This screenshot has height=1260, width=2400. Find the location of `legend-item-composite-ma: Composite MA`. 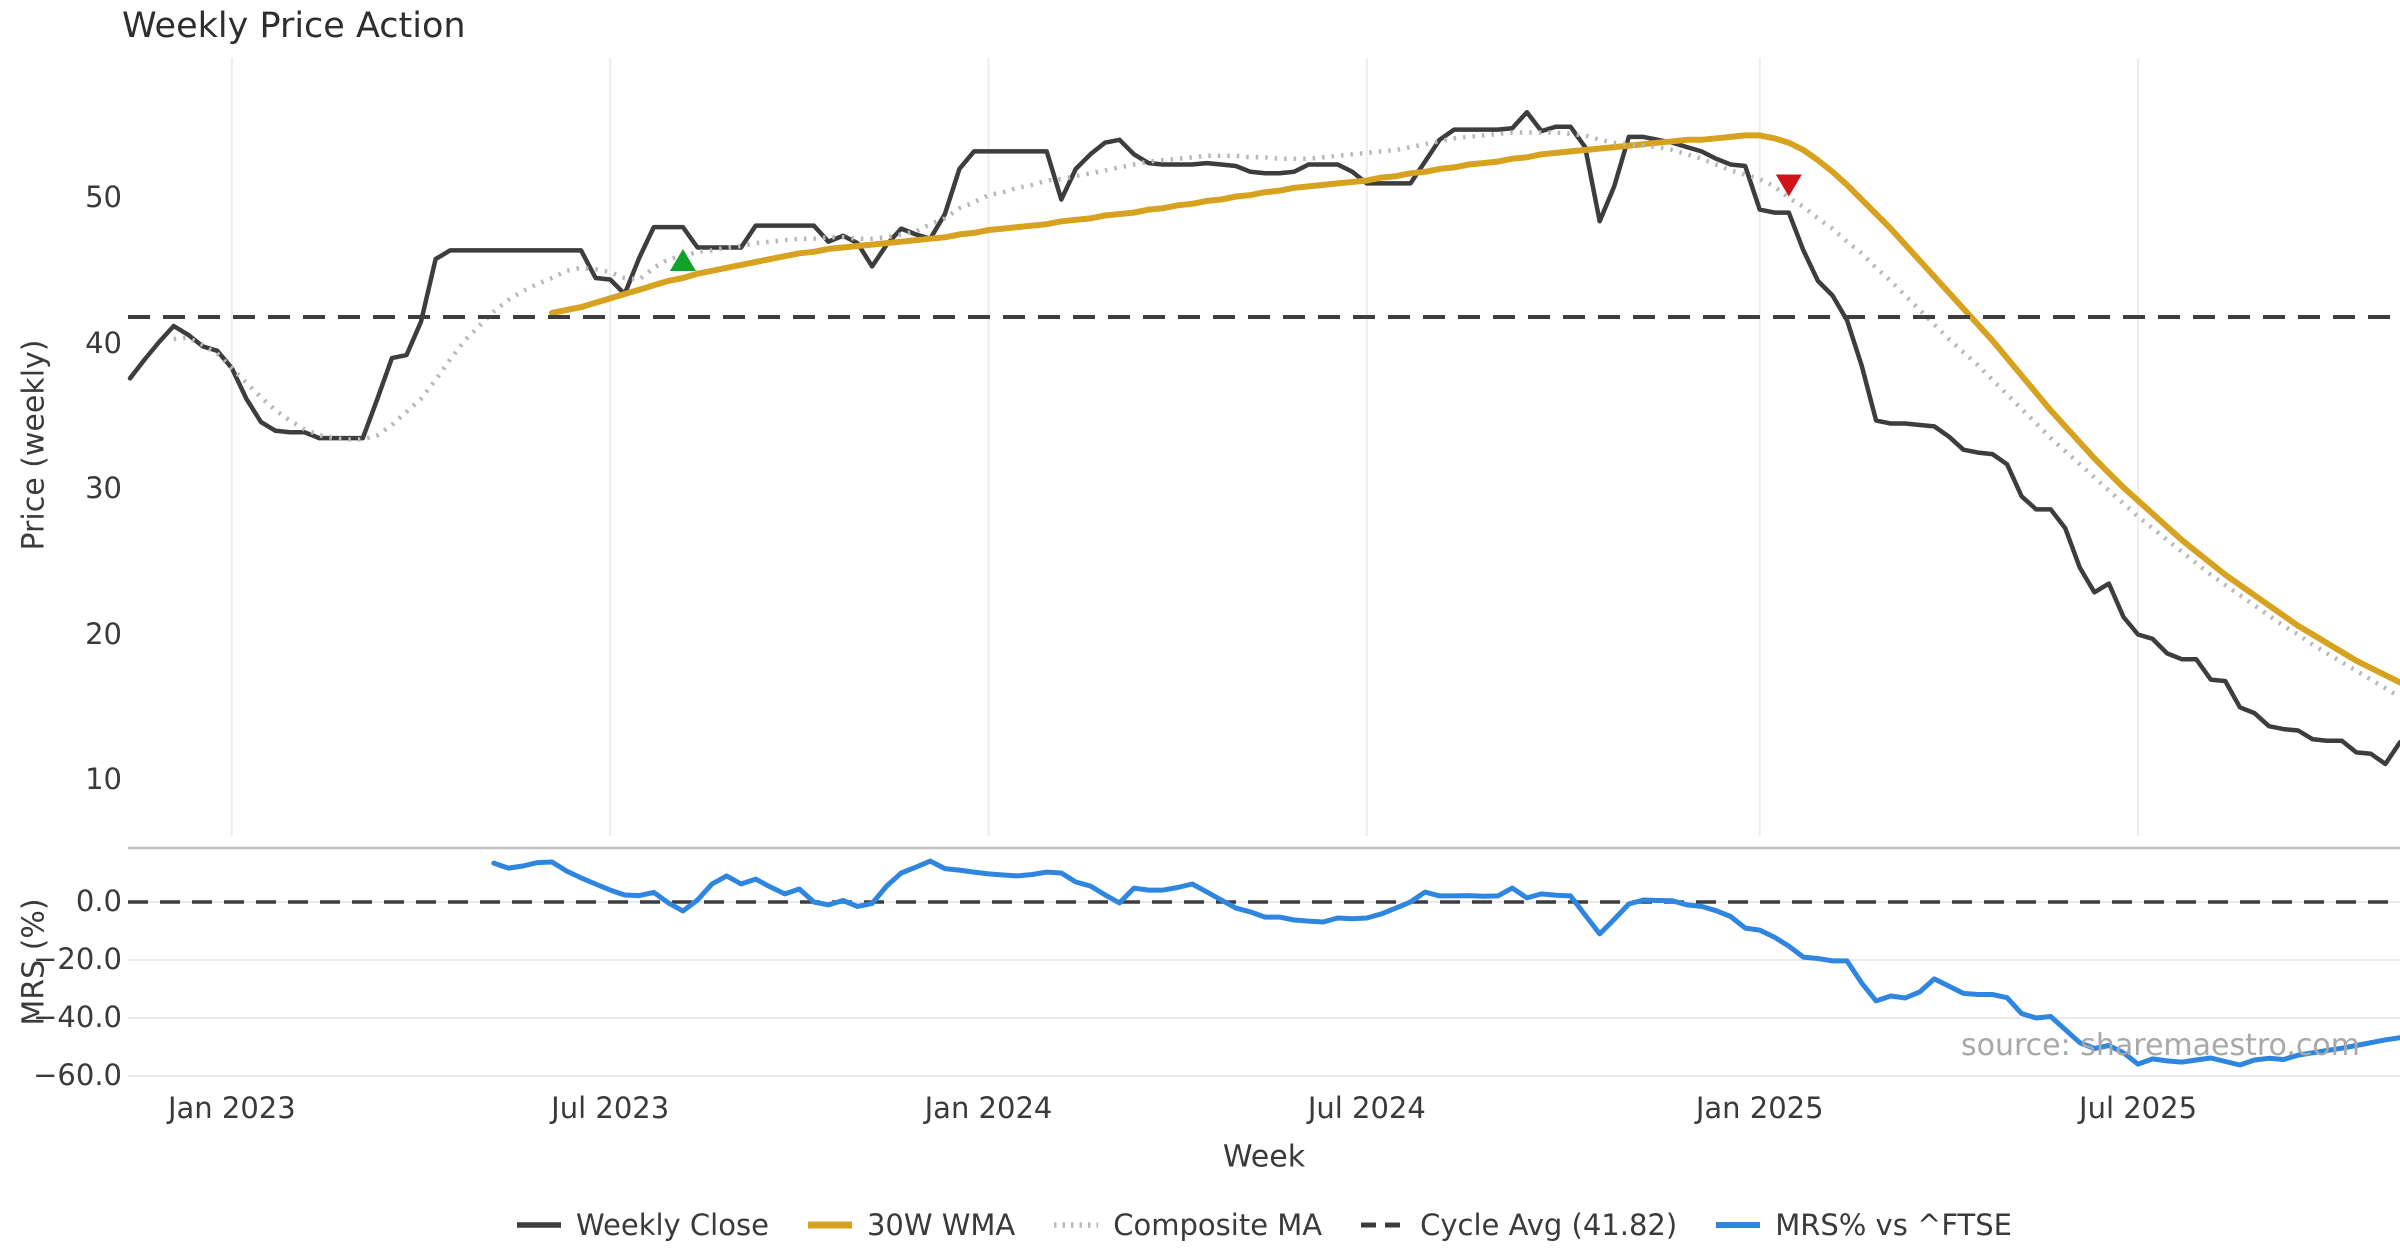

legend-item-composite-ma: Composite MA is located at coordinates (1187, 1225).